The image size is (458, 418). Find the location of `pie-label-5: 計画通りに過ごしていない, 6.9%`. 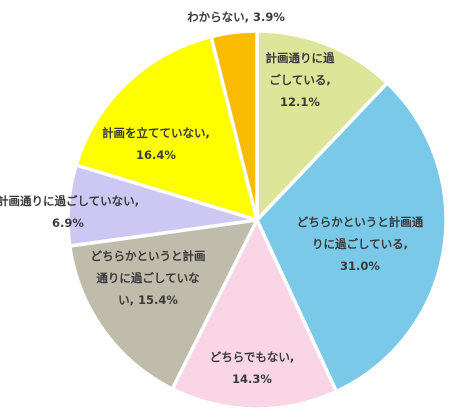

pie-label-5: 計画通りに過ごしていない, 6.9% is located at coordinates (69, 212).